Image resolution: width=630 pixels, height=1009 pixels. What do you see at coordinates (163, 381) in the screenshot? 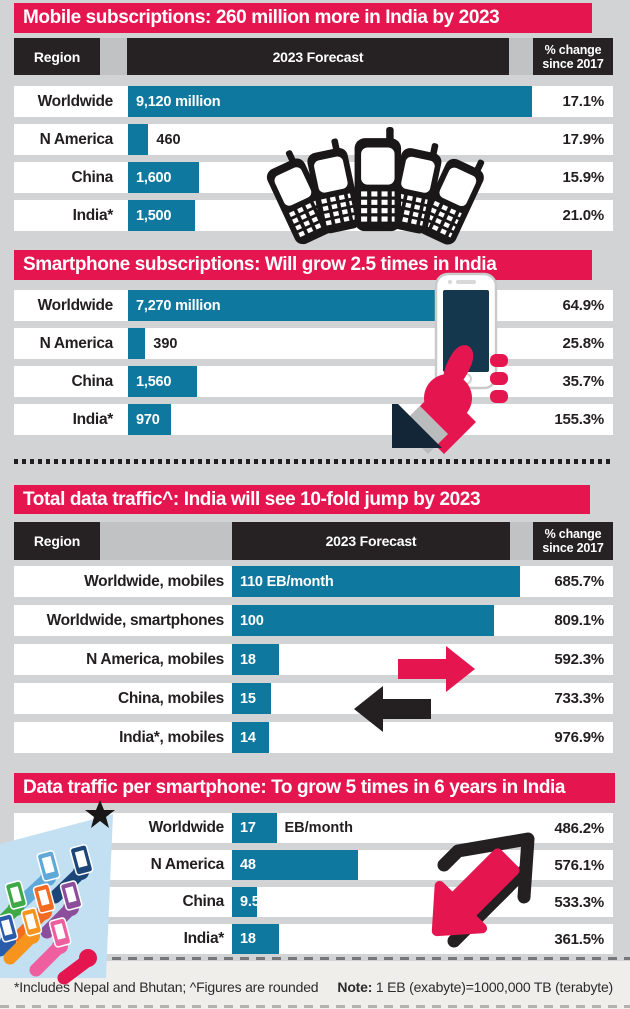
I see `value-bar: 1,560` at bounding box center [163, 381].